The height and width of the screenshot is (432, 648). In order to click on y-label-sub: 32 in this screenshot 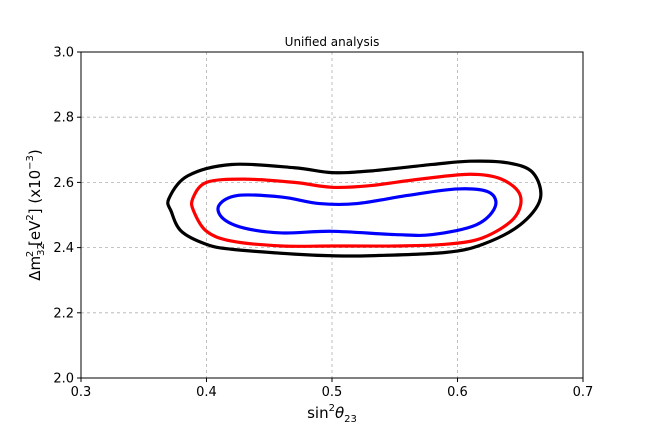, I will do `click(41, 249)`.